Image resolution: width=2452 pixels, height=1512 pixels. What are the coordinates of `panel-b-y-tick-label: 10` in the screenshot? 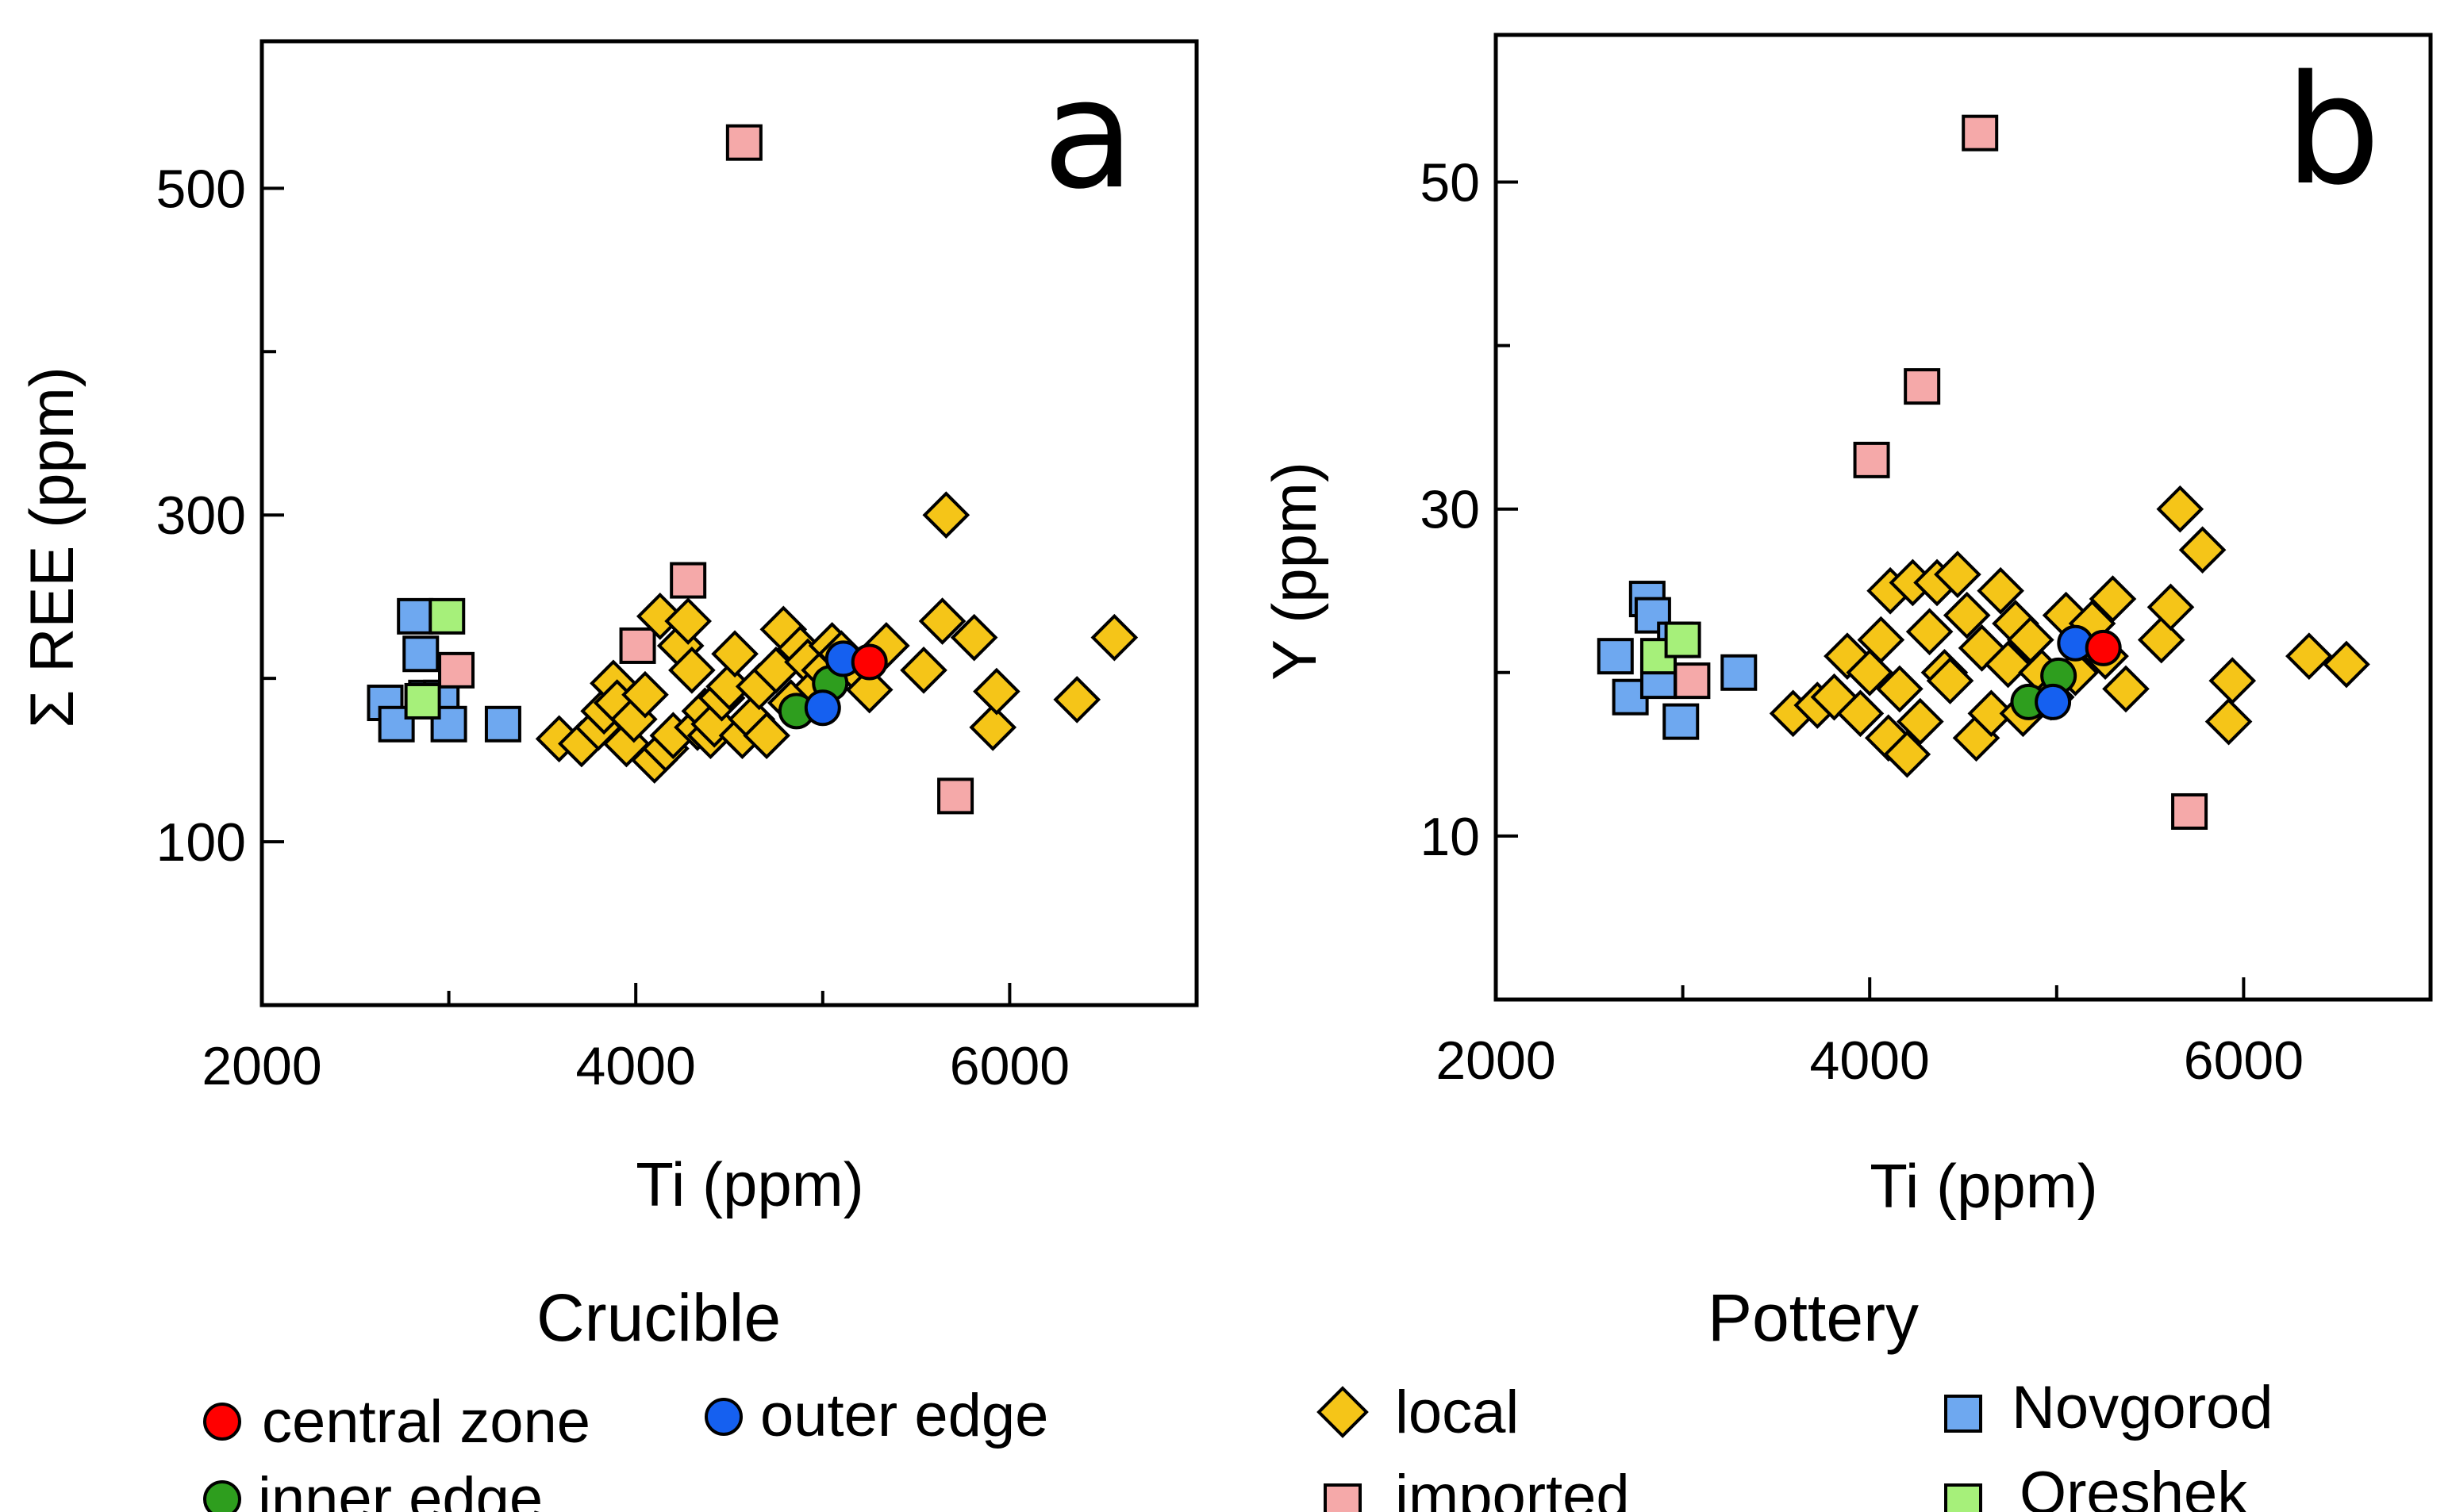 It's located at (1450, 837).